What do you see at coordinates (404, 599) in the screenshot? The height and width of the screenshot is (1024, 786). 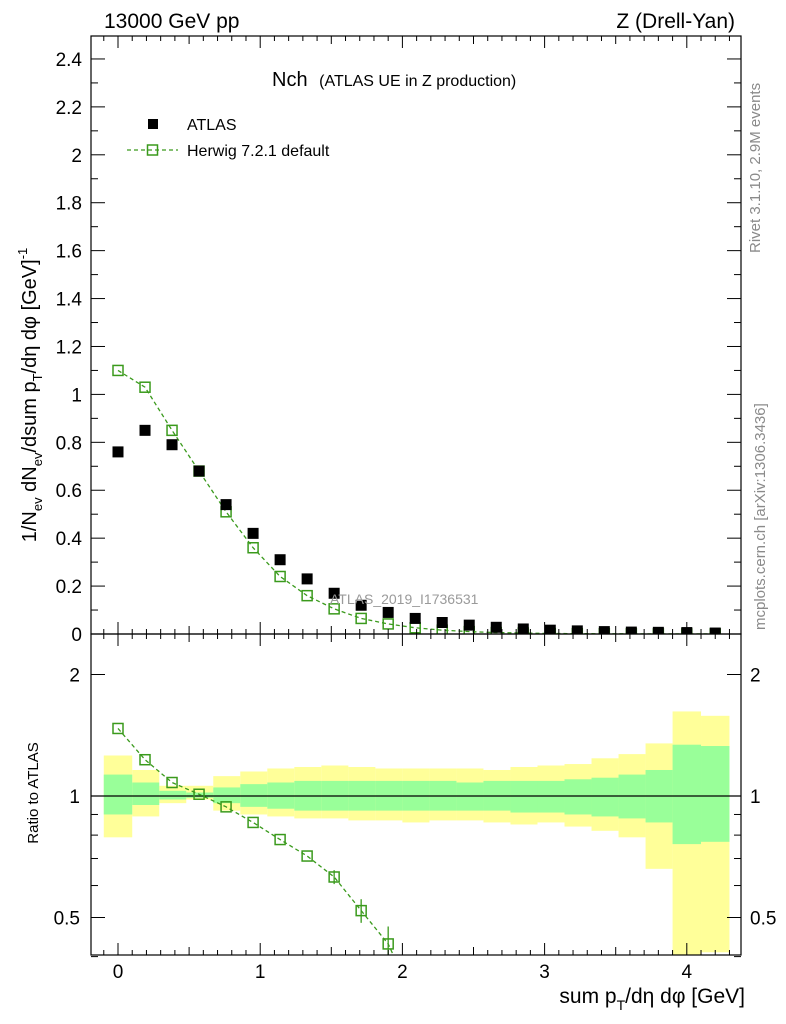 I see `analysis-watermark: ATLAS_2019_I1736531` at bounding box center [404, 599].